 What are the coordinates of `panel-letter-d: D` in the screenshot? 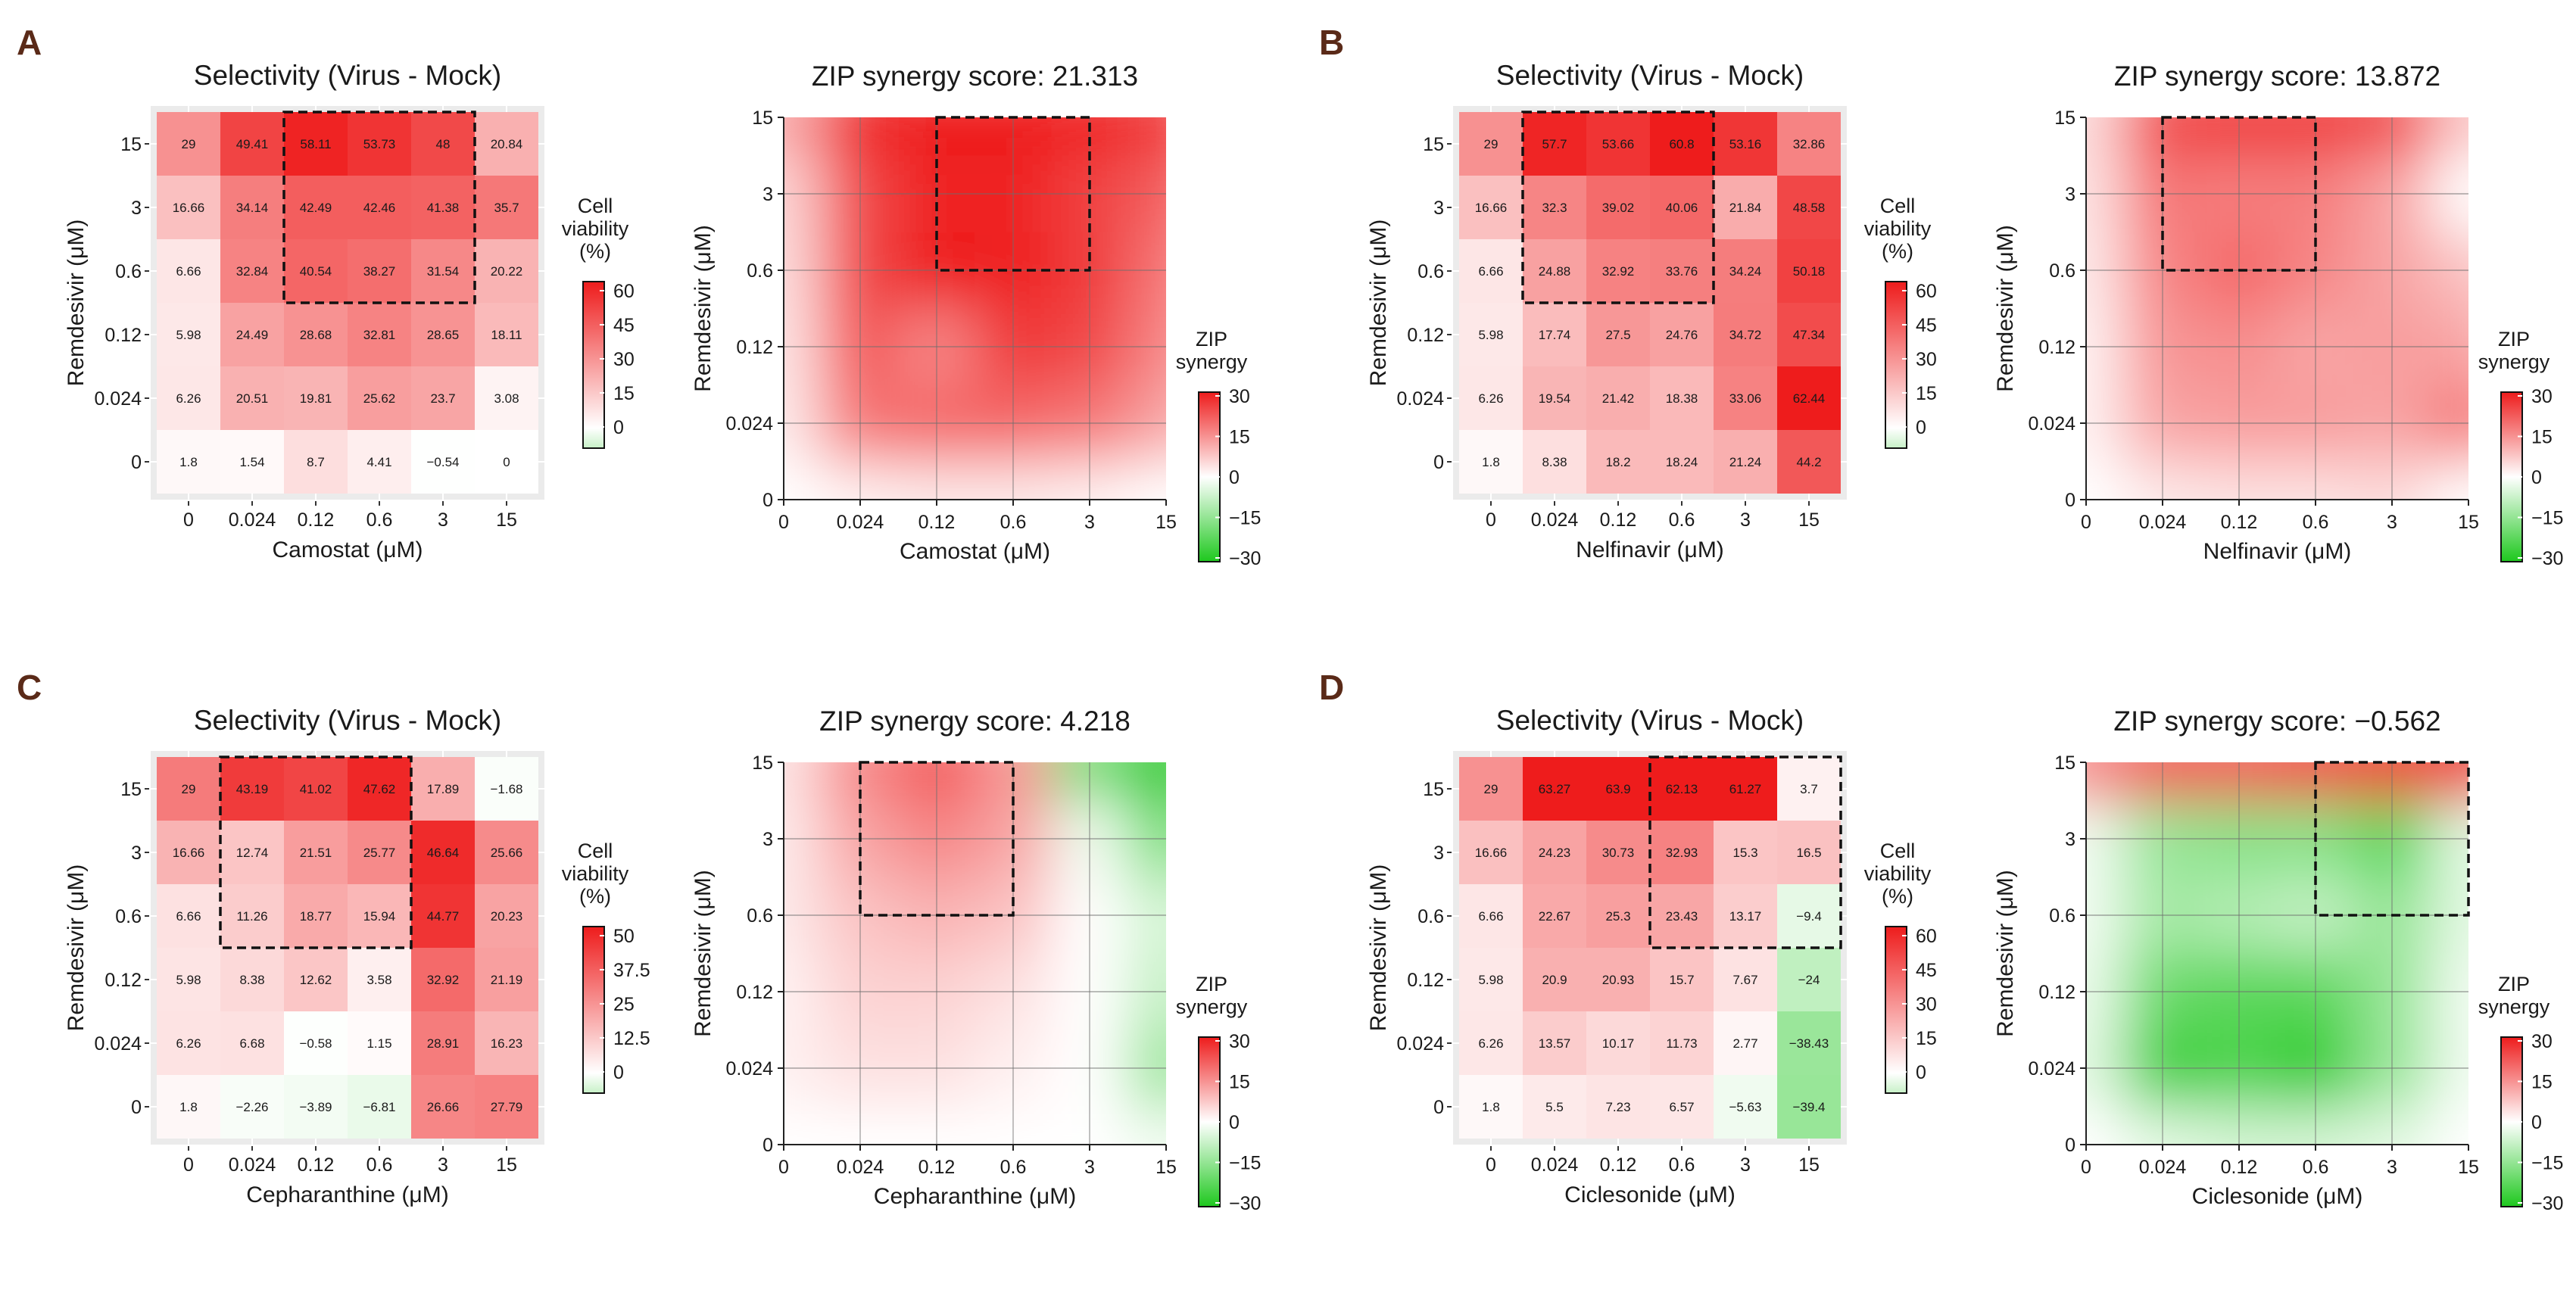 It's located at (1331, 687).